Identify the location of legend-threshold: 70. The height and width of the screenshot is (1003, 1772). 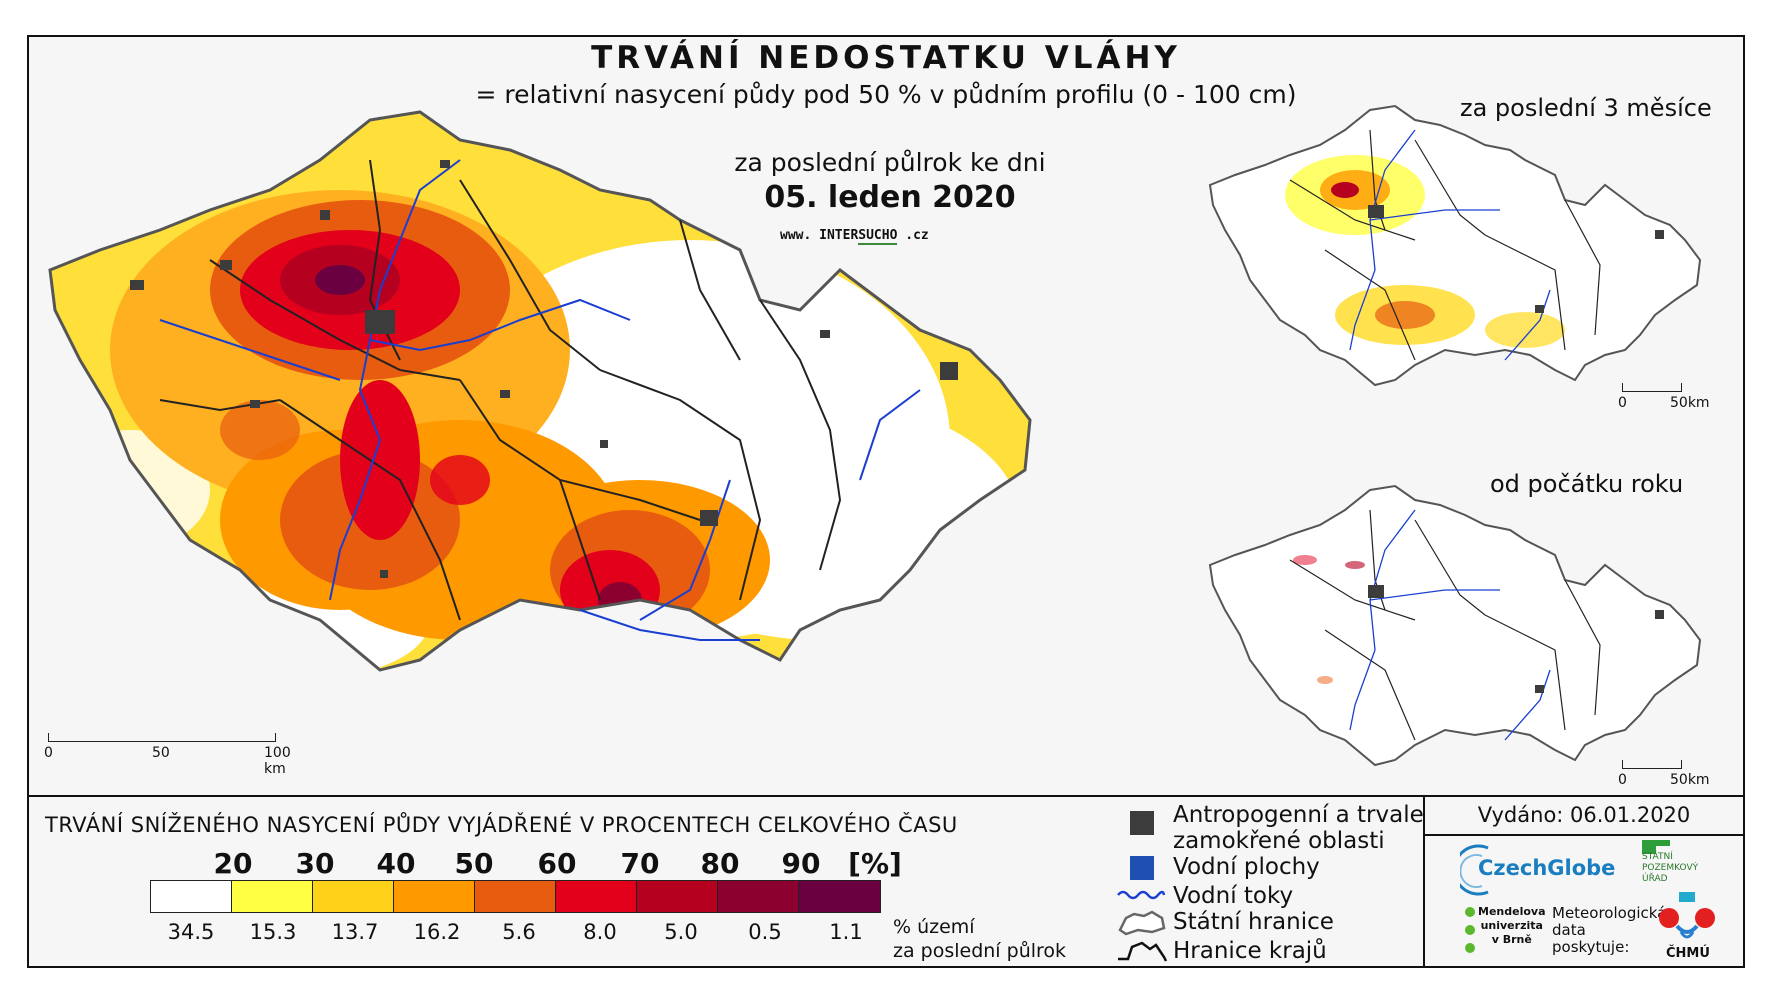
(640, 863).